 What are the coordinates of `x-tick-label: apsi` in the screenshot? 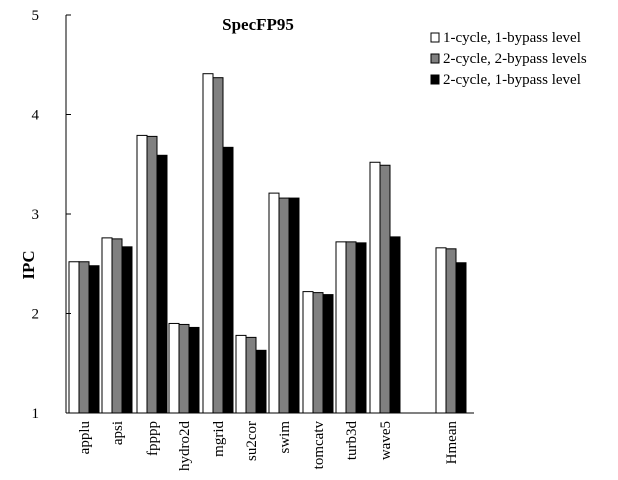 It's located at (118, 433).